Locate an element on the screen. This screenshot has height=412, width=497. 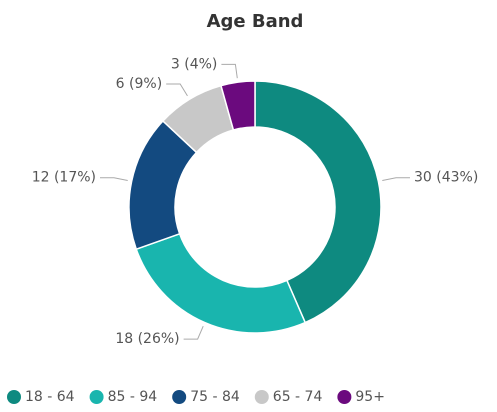
legend-label: 75 - 84 is located at coordinates (215, 397).